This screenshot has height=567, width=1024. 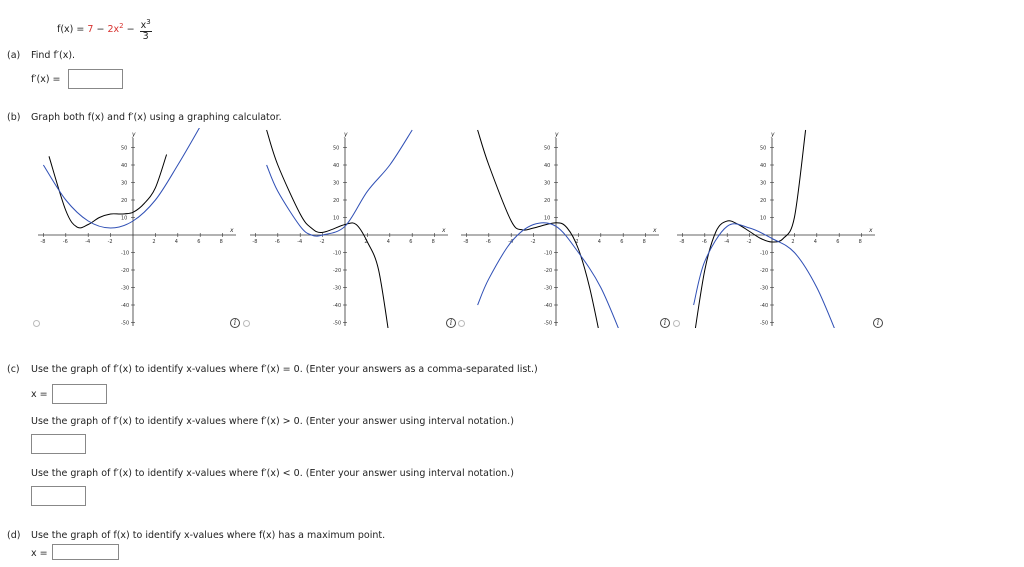 What do you see at coordinates (85, 552) in the screenshot?
I see `maximum-point-input` at bounding box center [85, 552].